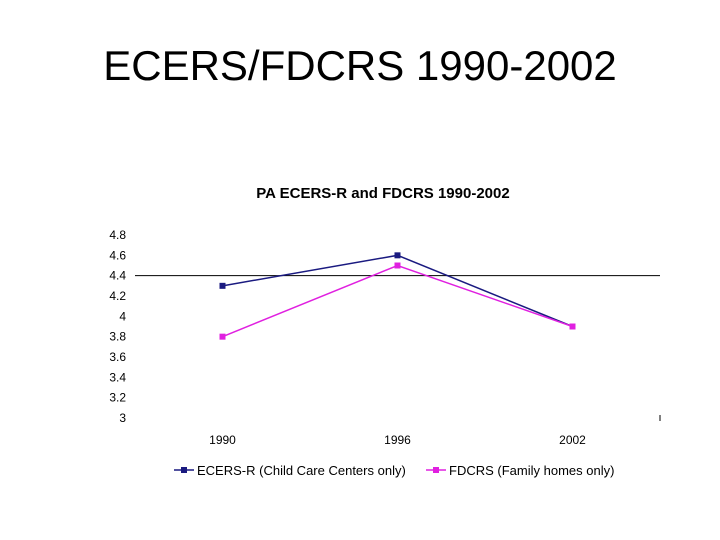 The image size is (720, 540). Describe the element at coordinates (301, 470) in the screenshot. I see `legend-label: ECERS-R (Child Care Centers only)` at that location.